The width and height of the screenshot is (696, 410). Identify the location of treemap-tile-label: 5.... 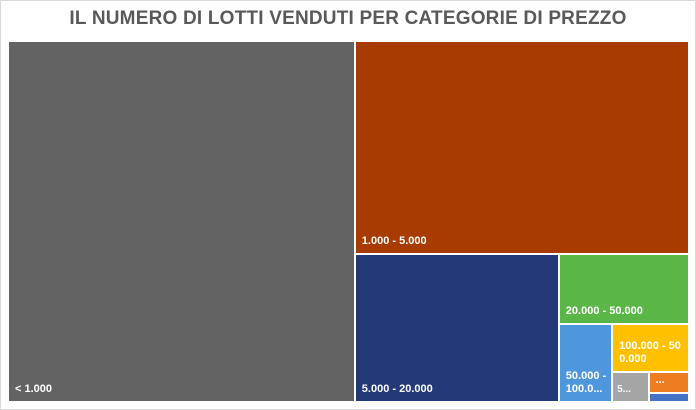
(624, 389).